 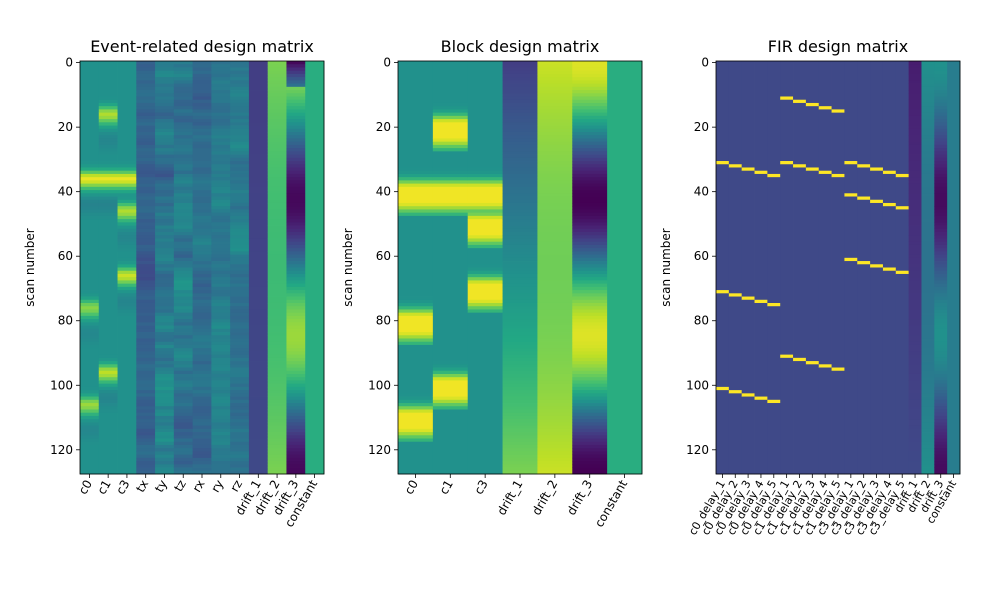 I want to click on x-tick-label: ty, so click(x=161, y=486).